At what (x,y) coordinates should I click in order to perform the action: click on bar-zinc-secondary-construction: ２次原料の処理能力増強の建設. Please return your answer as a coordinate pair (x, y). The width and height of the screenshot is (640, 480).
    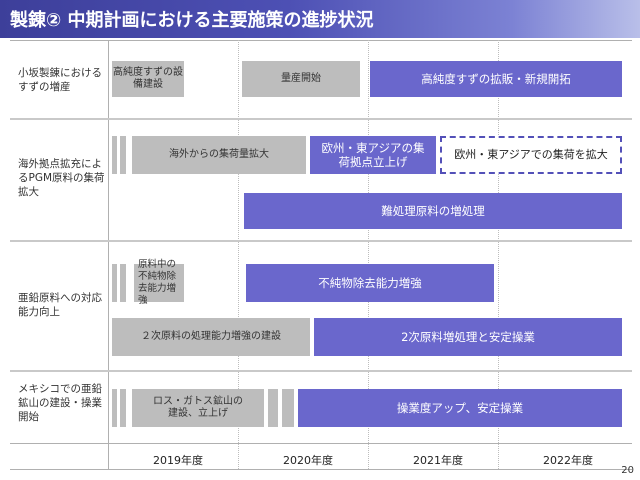
    Looking at the image, I should click on (211, 337).